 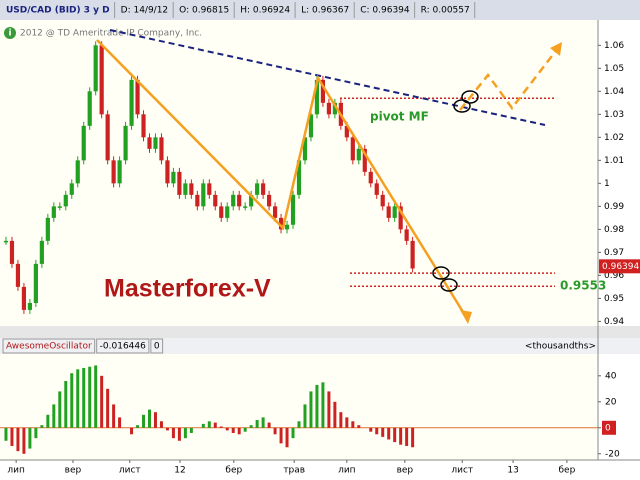 I want to click on y-tick-label: 0.94, so click(x=614, y=322).